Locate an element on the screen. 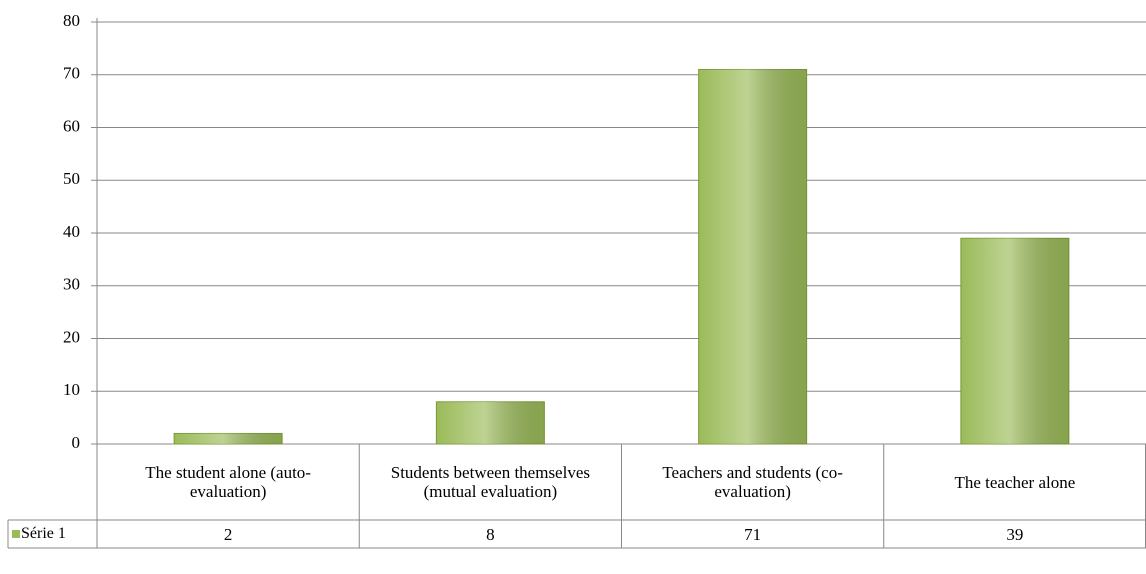 This screenshot has width=1146, height=574. table-value: 8 is located at coordinates (490, 534).